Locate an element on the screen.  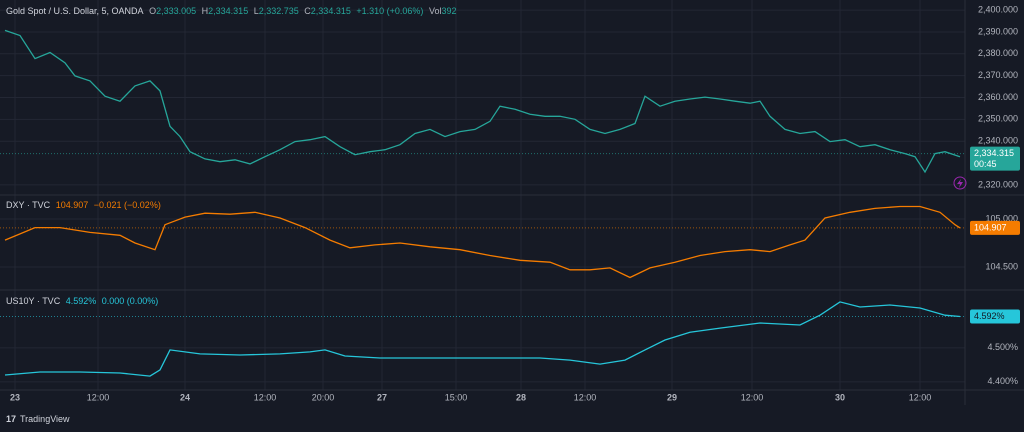
y-tick-label: 4.500% is located at coordinates (1002, 347).